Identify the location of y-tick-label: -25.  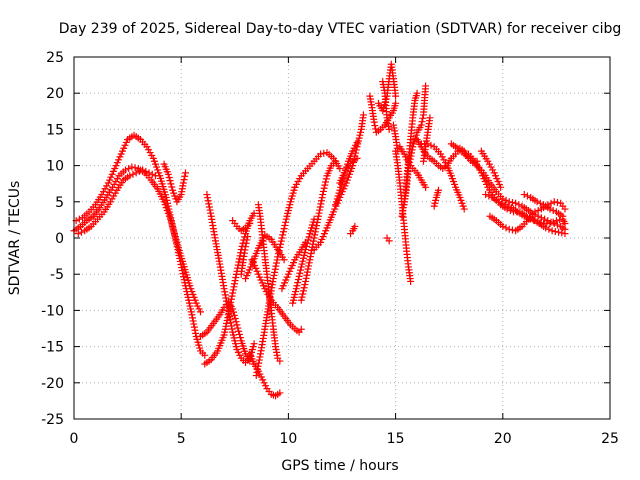
(52, 420).